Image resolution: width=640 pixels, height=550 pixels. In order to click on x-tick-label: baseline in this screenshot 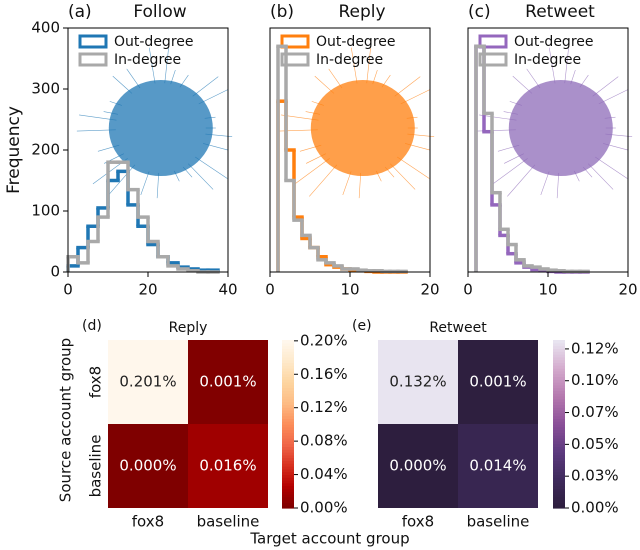, I will do `click(228, 522)`.